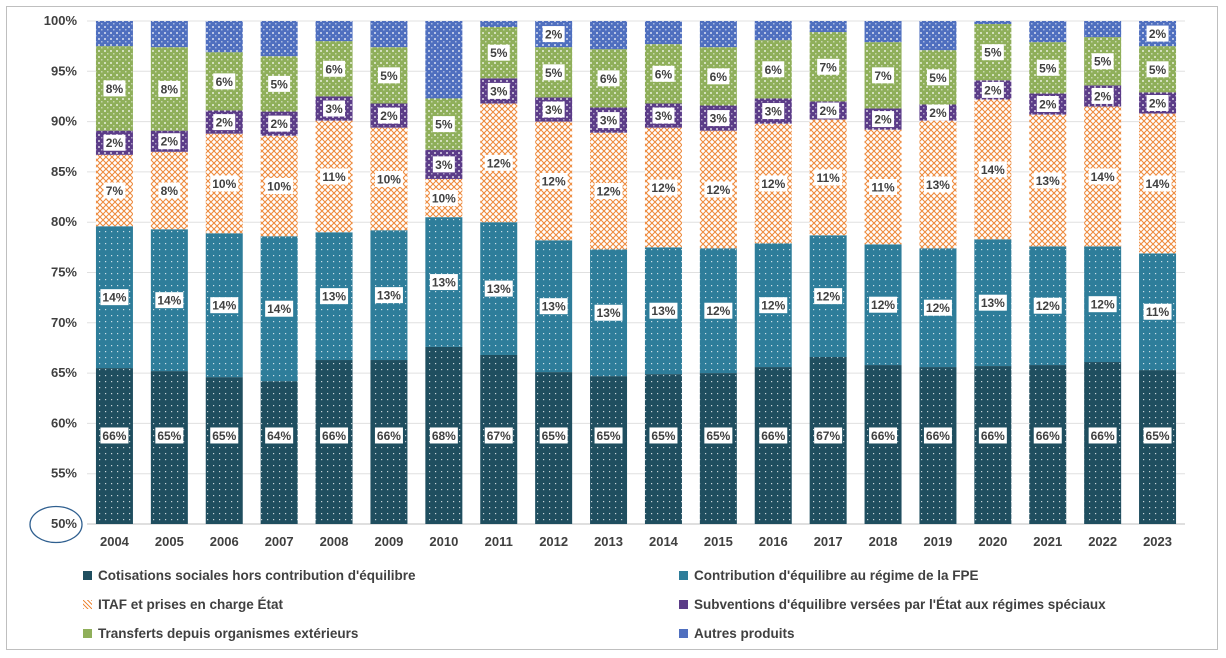  What do you see at coordinates (61, 20) in the screenshot?
I see `y-tick-label: 100%` at bounding box center [61, 20].